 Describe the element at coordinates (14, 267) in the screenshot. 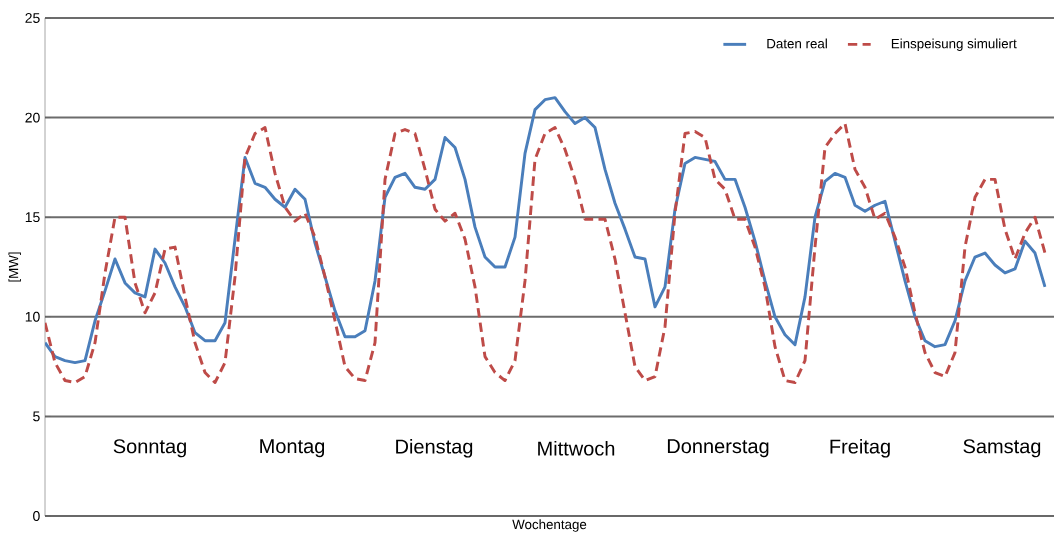

I see `y-axis-title: [MW]` at that location.